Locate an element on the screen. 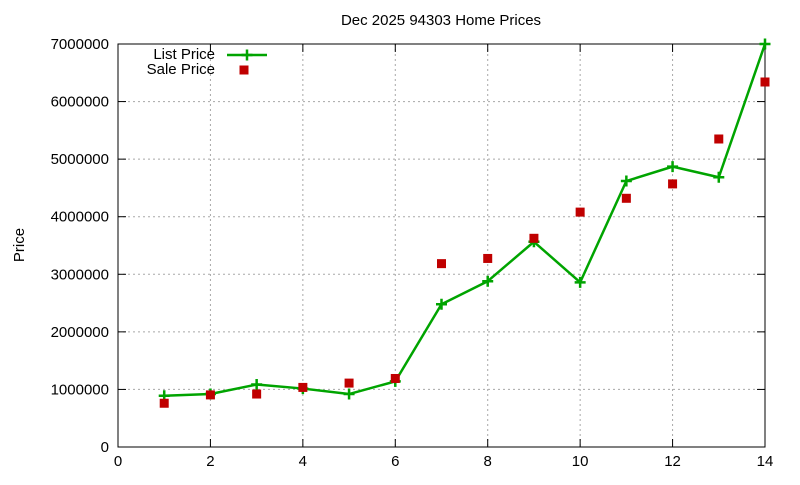 The height and width of the screenshot is (485, 800). legend-label-list-price: List Price is located at coordinates (184, 54).